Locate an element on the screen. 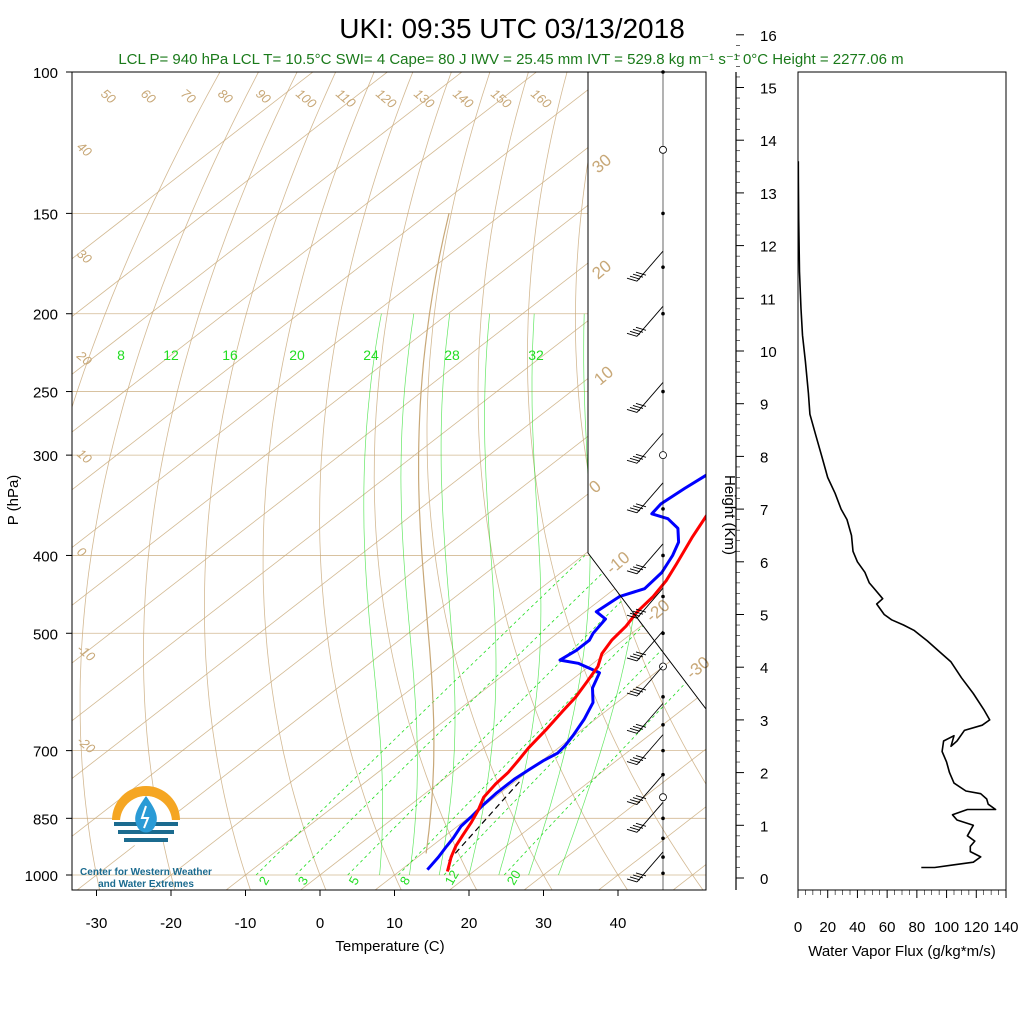 Image resolution: width=1024 pixels, height=1024 pixels. isotherm-label: 60 is located at coordinates (148, 96).